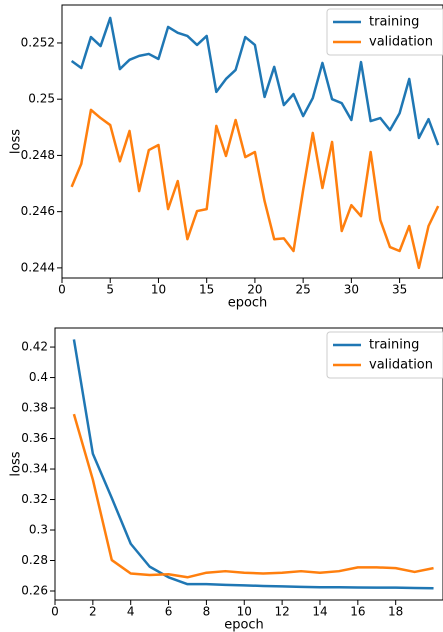 Image resolution: width=443 pixels, height=632 pixels. What do you see at coordinates (131, 612) in the screenshot?
I see `x-tick-label: 4` at bounding box center [131, 612].